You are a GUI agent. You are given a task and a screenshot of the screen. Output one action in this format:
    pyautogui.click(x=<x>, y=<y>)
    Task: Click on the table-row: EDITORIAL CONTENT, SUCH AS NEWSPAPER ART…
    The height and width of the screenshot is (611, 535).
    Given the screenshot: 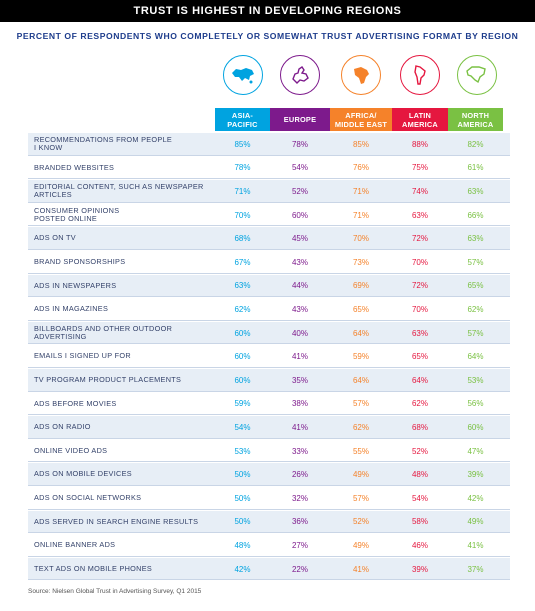 What is the action you would take?
    pyautogui.click(x=269, y=191)
    